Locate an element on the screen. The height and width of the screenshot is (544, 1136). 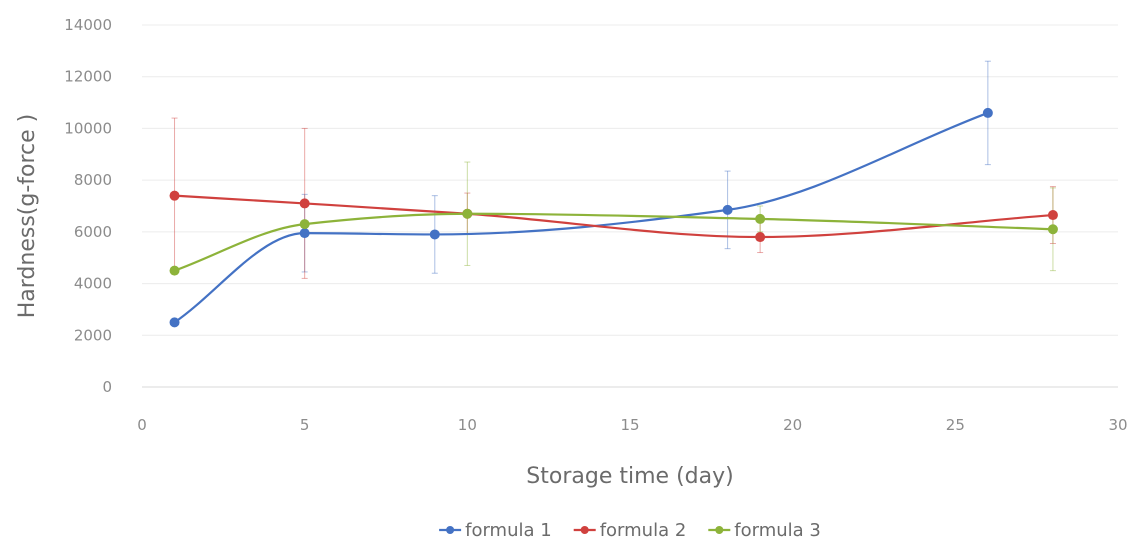
x-tick-label: 5 is located at coordinates (305, 425).